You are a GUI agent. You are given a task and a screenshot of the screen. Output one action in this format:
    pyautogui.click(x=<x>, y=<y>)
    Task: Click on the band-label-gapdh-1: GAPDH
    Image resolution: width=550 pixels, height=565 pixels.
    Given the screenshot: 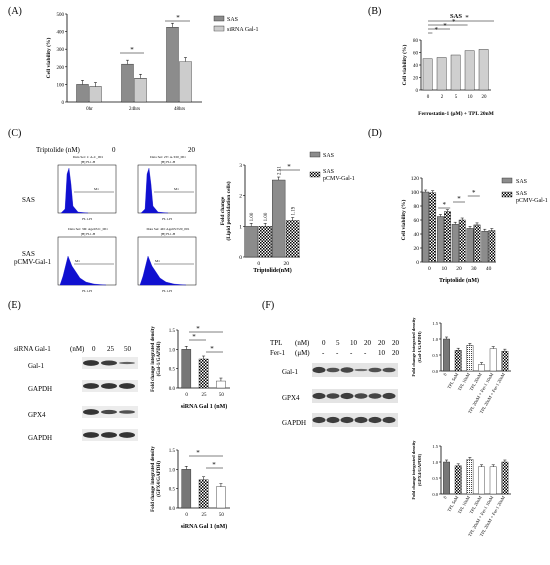 What is the action you would take?
    pyautogui.click(x=40, y=389)
    